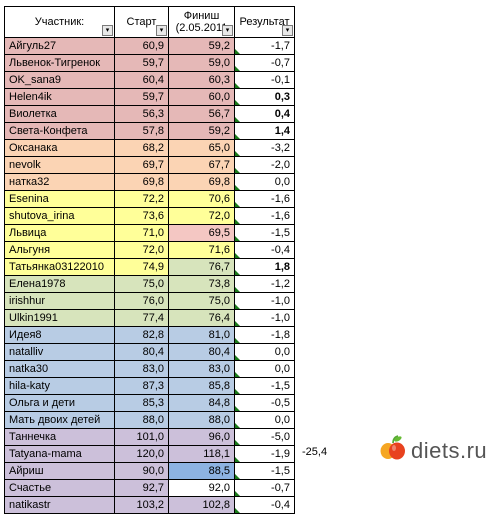 Image resolution: width=500 pixels, height=514 pixels. I want to click on finish-weight-cell: 71,6, so click(201, 250).